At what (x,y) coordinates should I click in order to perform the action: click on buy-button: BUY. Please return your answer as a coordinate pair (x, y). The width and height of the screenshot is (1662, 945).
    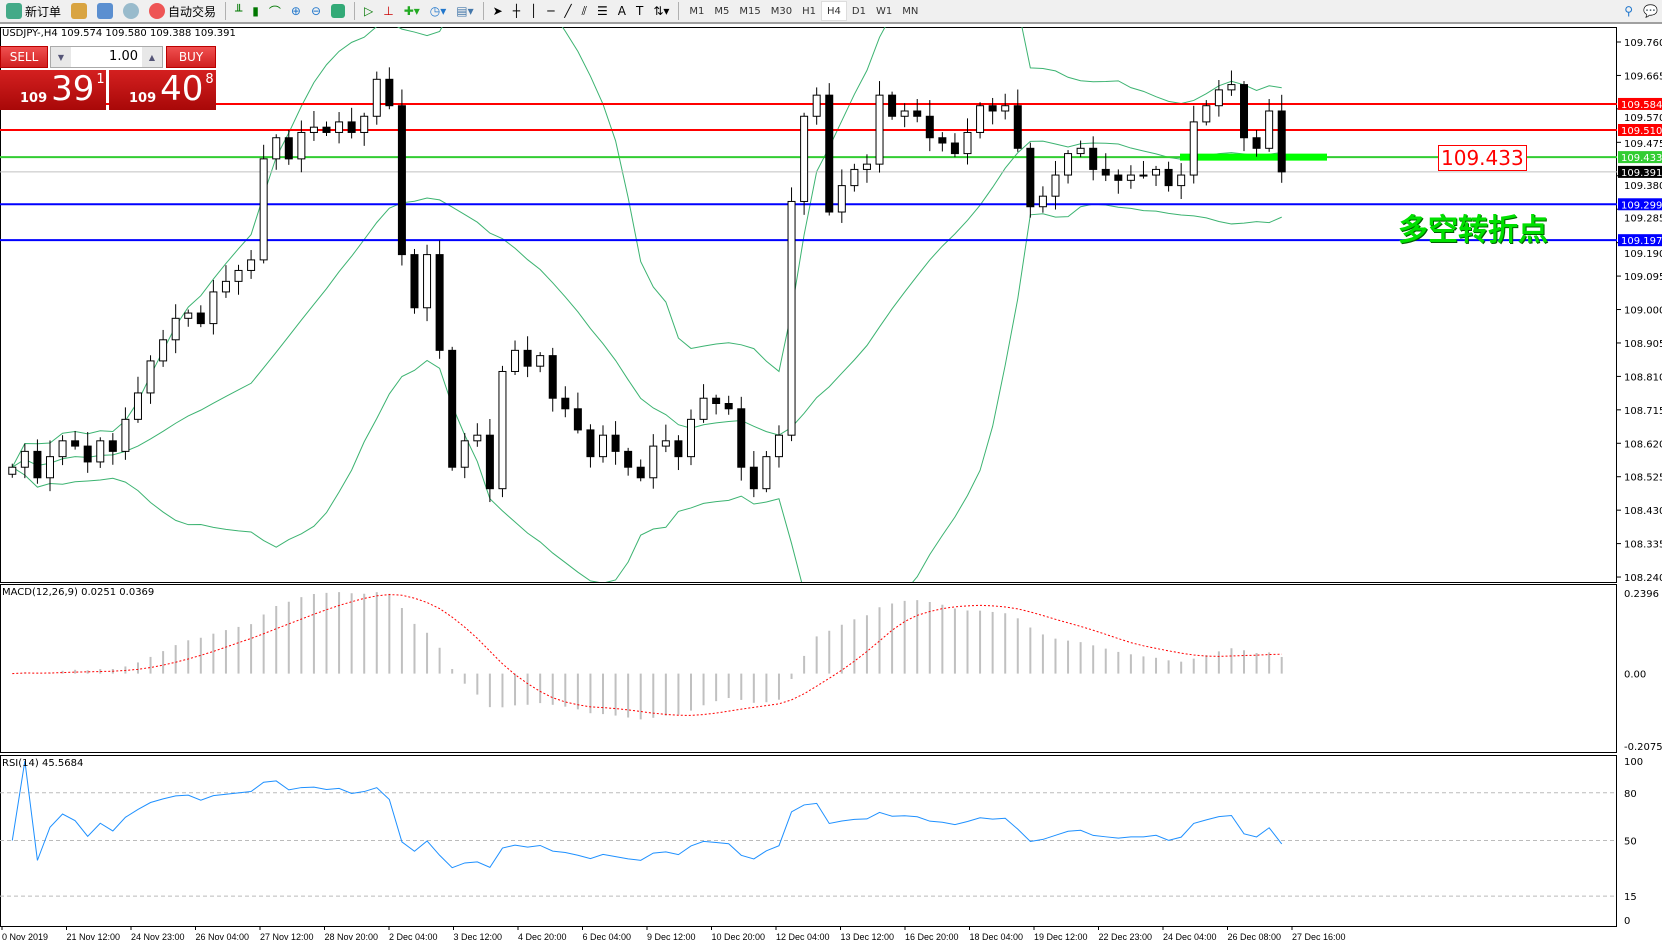
    Looking at the image, I should click on (191, 57).